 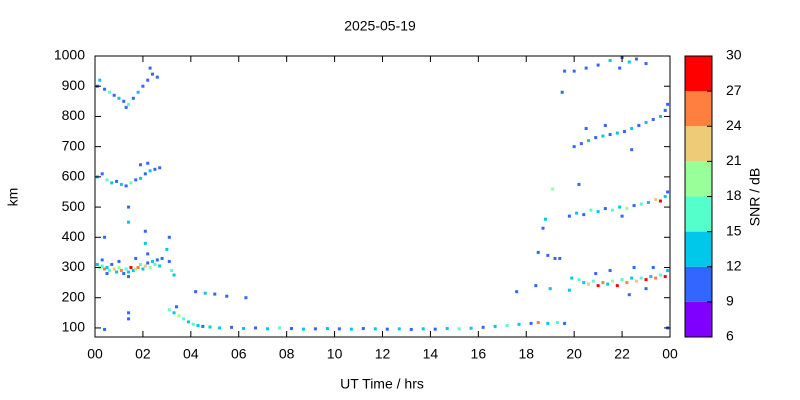 I want to click on colorbar-tick-label: 21, so click(x=734, y=160).